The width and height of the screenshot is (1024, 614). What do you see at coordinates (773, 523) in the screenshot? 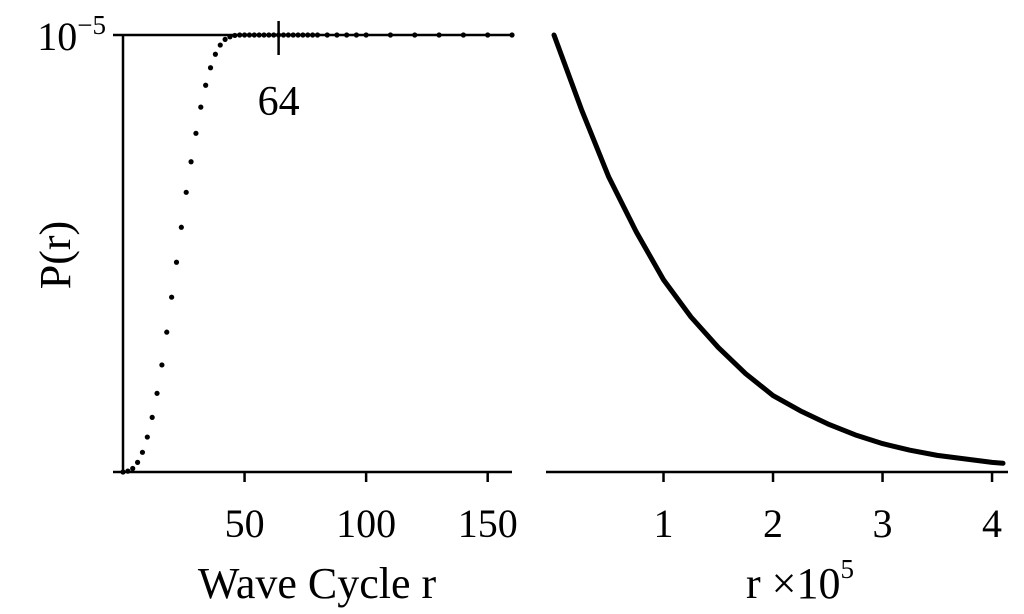
I see `x-tick-label: 2` at bounding box center [773, 523].